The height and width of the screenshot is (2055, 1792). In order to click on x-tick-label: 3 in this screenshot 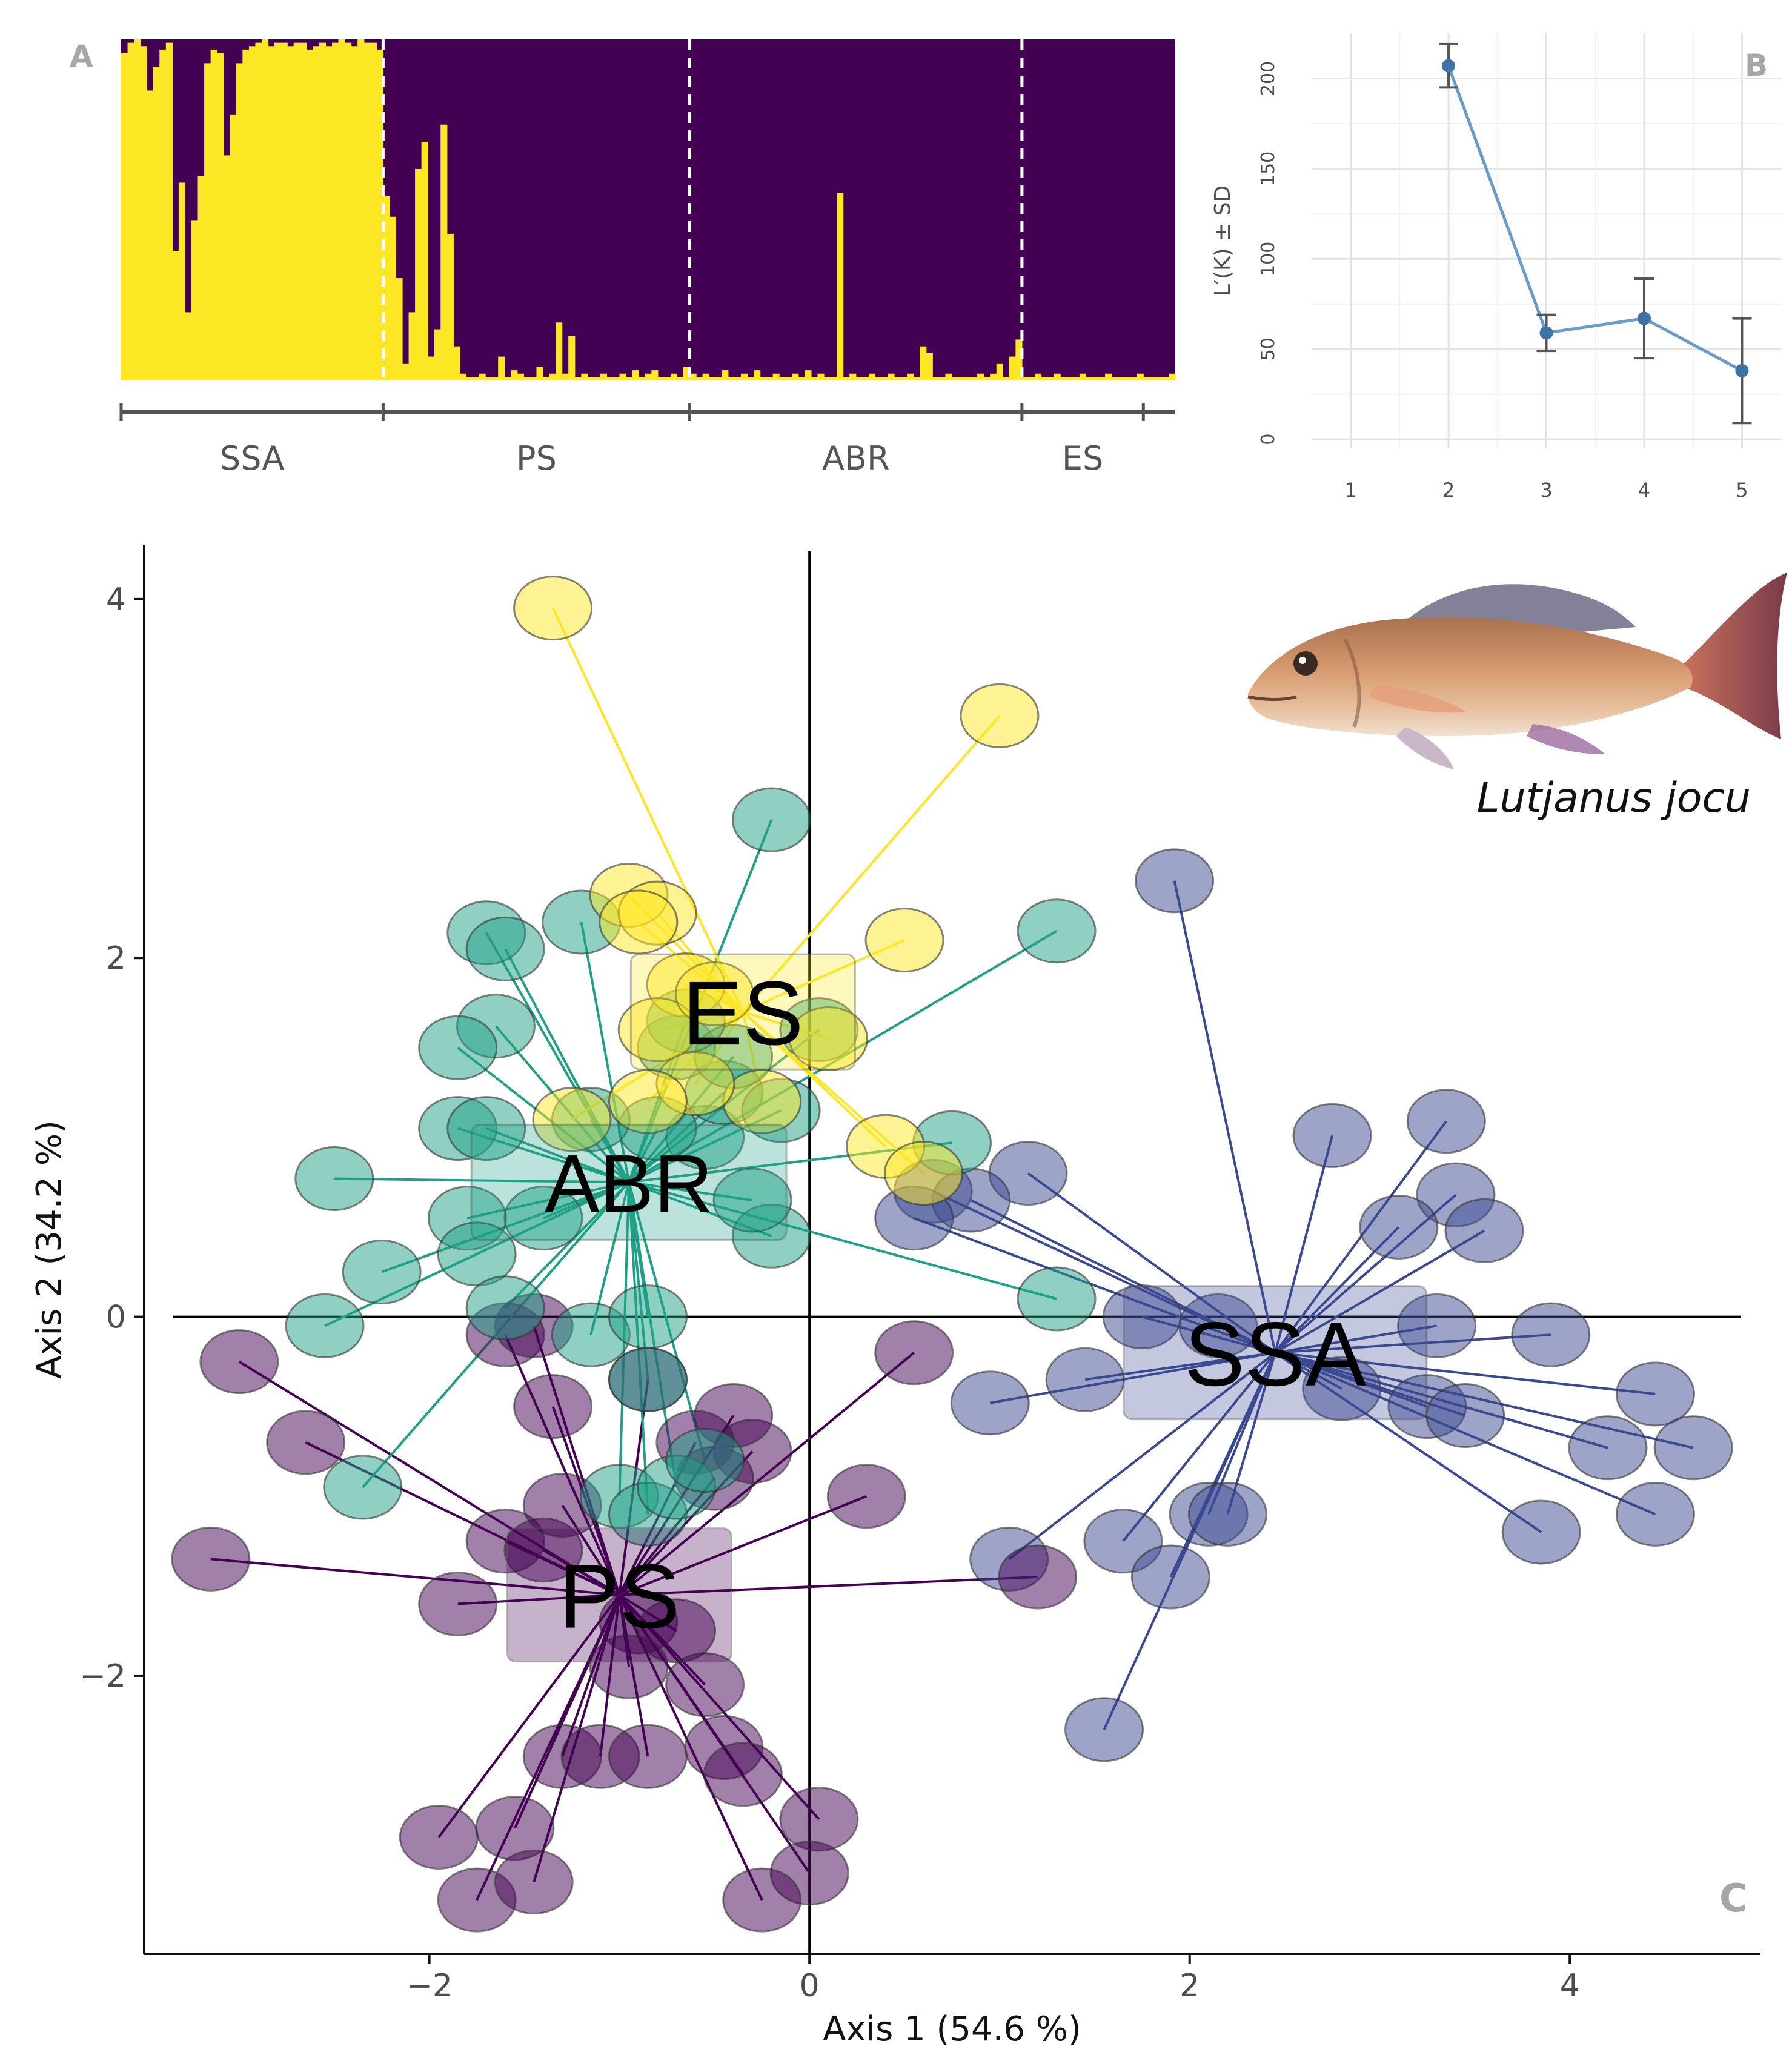, I will do `click(1546, 490)`.